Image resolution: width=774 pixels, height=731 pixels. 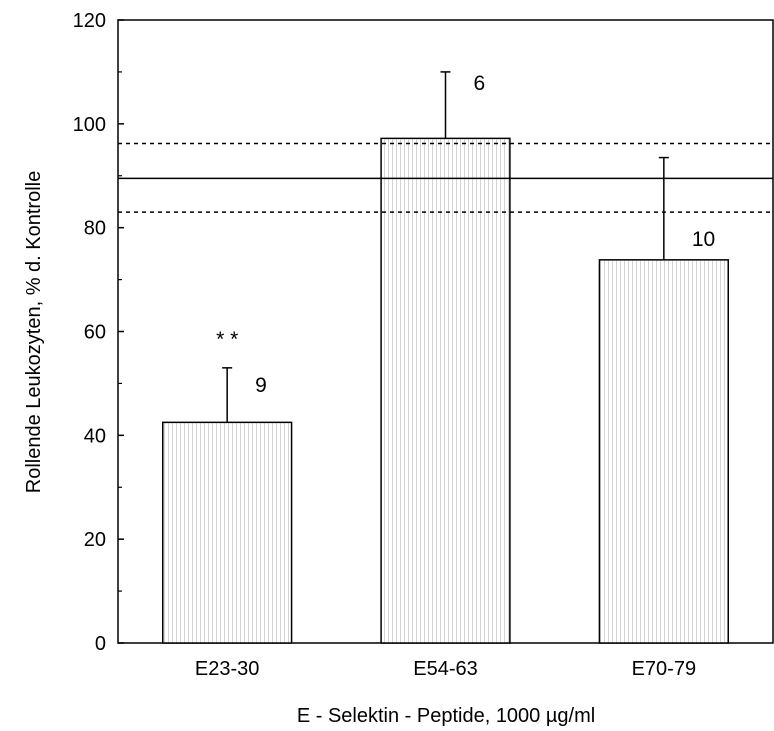 I want to click on y-tick-label: 0, so click(x=100, y=644).